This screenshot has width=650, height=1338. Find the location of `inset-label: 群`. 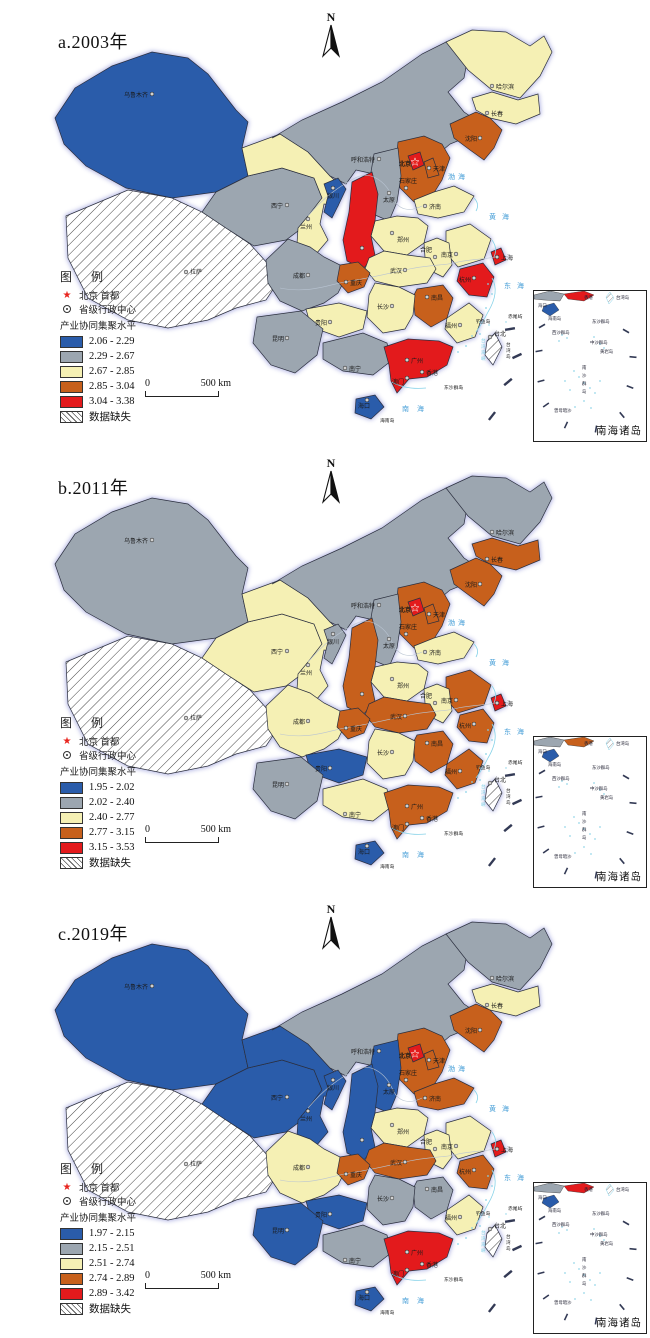

inset-label: 群 is located at coordinates (584, 383).